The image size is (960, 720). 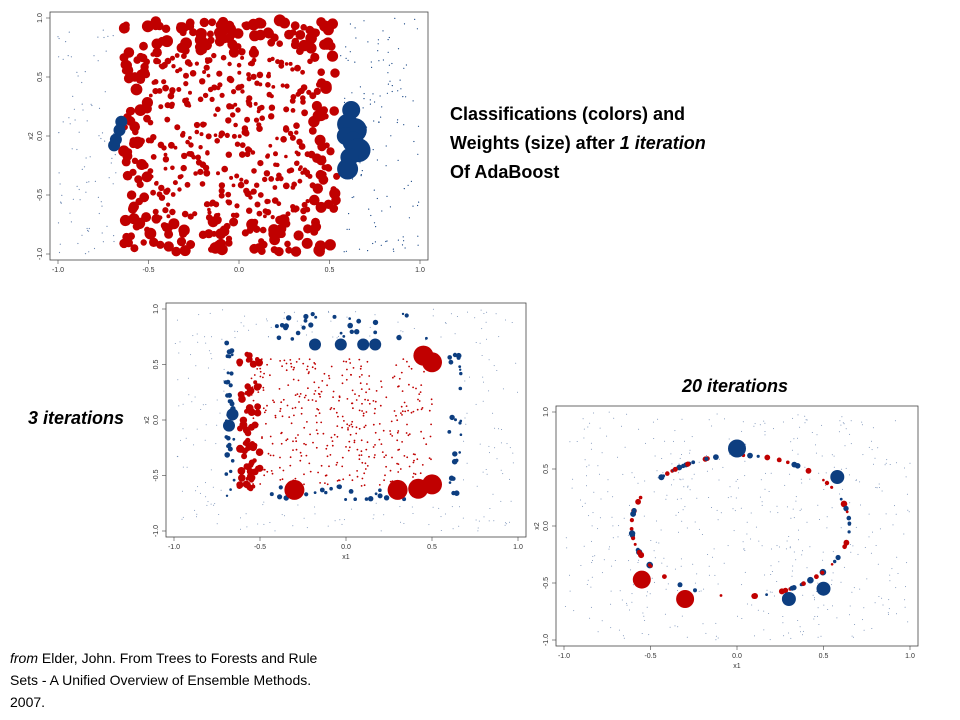 What do you see at coordinates (535, 143) in the screenshot?
I see `caption-line-2-prefix: Weights (size) after` at bounding box center [535, 143].